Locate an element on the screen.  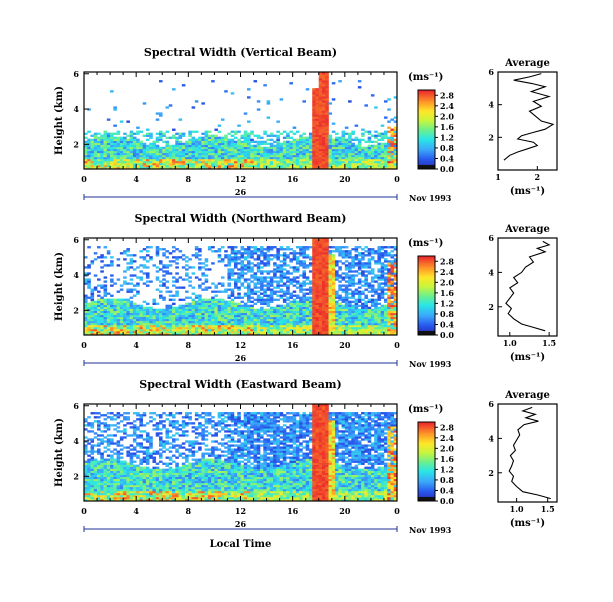
panel-title: Spectral Width (Vertical Beam) is located at coordinates (240, 52).